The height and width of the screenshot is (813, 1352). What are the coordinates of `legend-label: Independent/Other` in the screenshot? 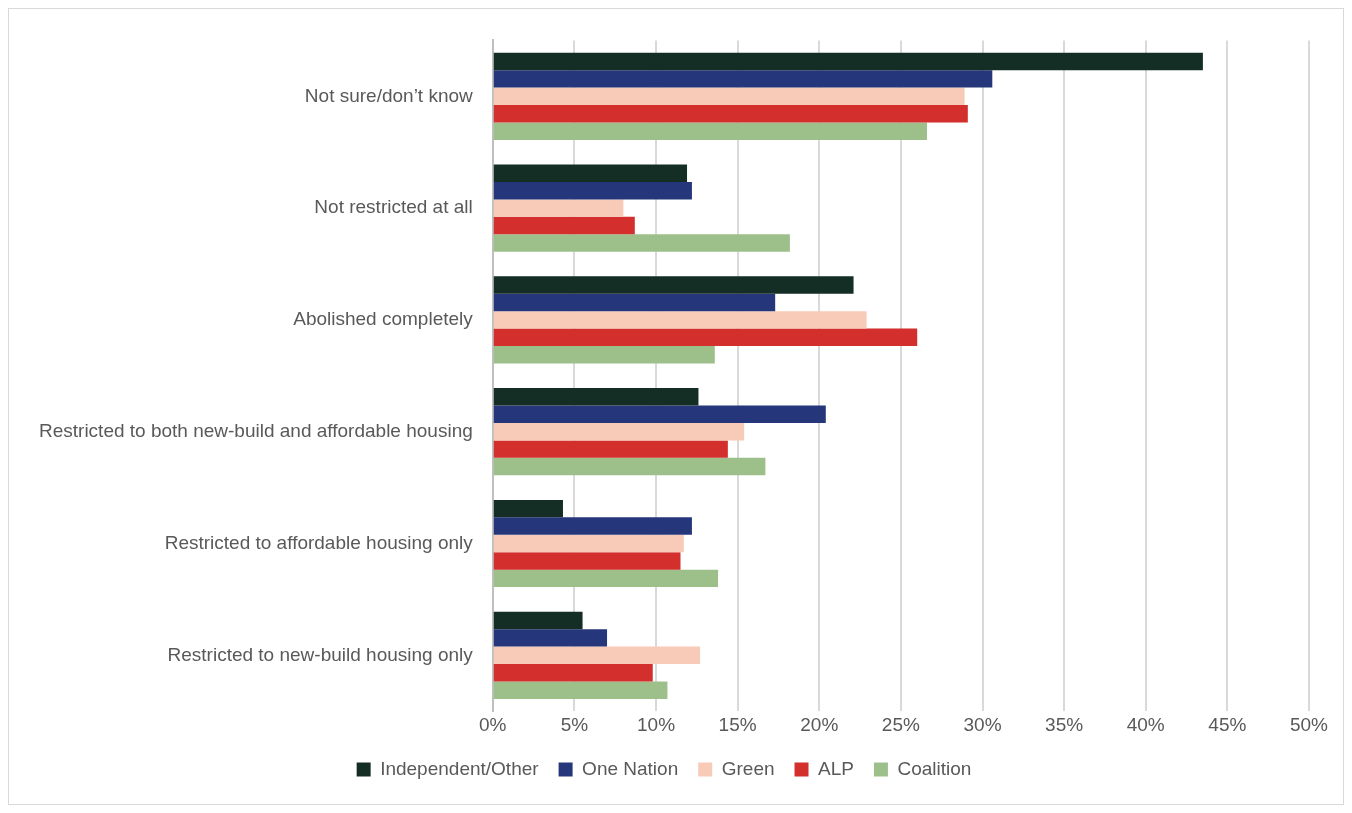 It's located at (460, 768).